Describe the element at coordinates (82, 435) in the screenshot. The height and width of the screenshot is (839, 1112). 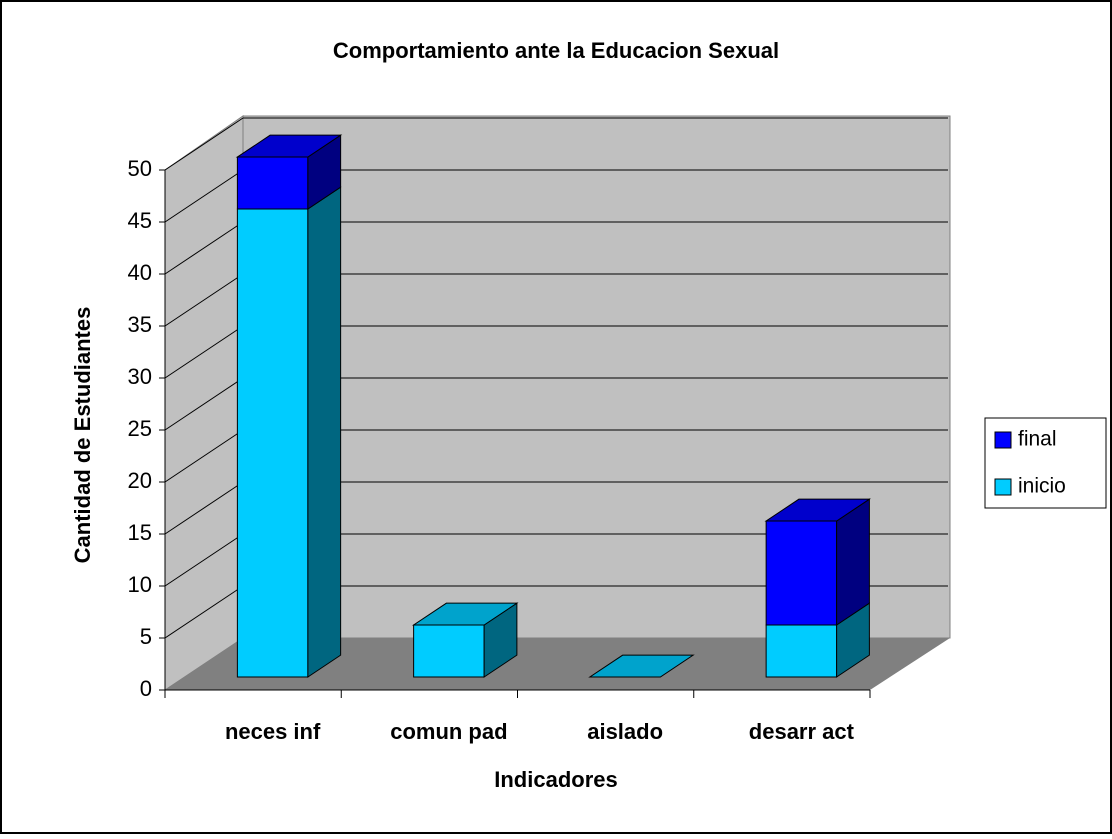
I see `y-axis-title: Cantidad de Estudiantes` at that location.